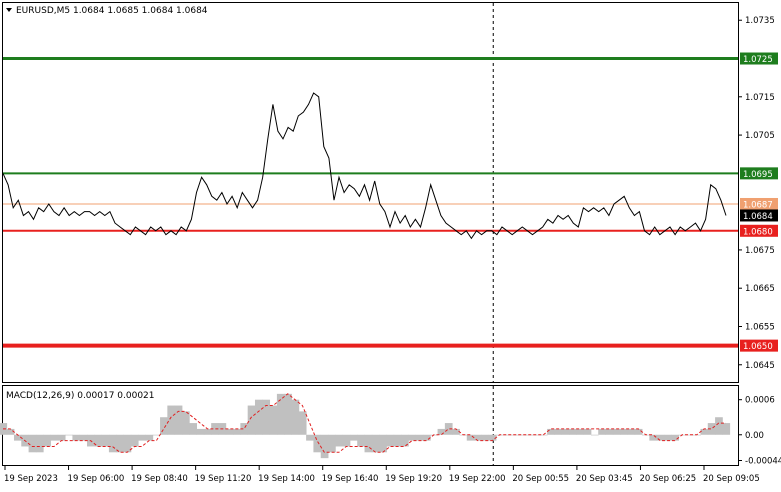 This screenshot has width=781, height=492. What do you see at coordinates (413, 479) in the screenshot?
I see `x-tick-label: 19 Sep 19:20` at bounding box center [413, 479].